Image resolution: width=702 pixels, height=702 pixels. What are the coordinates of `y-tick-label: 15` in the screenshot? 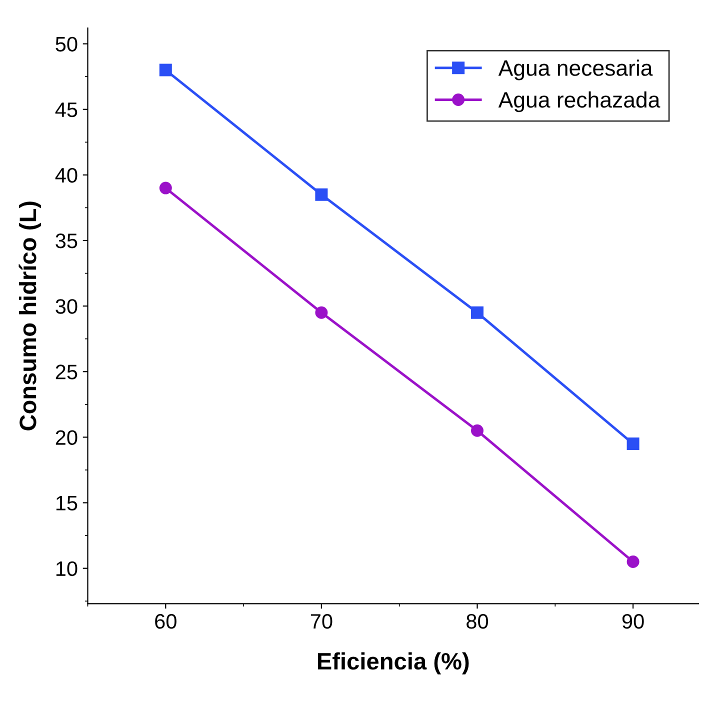 It's located at (67, 503).